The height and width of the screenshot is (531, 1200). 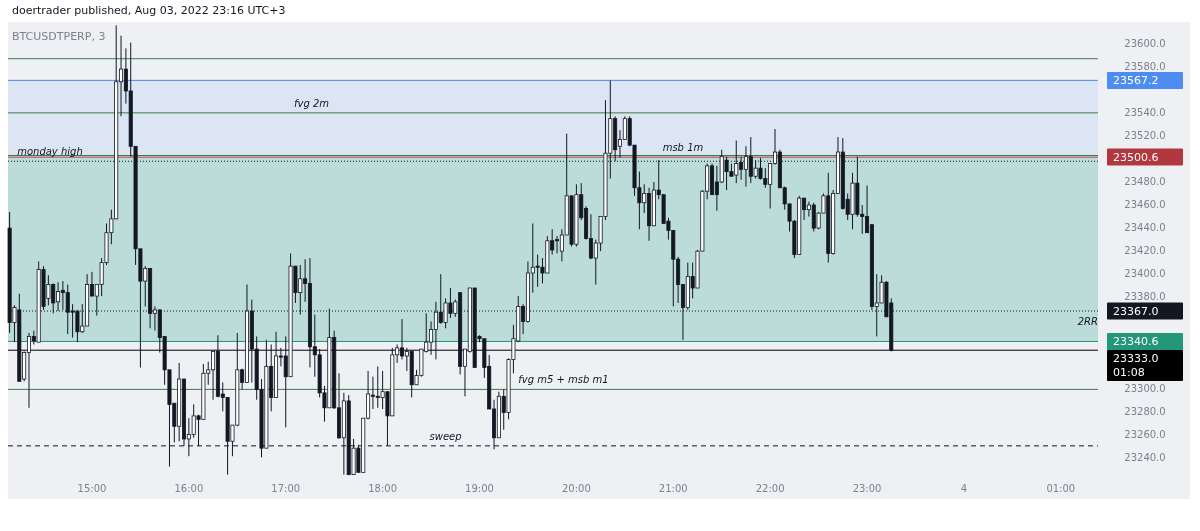 What do you see at coordinates (1145, 297) in the screenshot?
I see `y-tick-label: 23380.0` at bounding box center [1145, 297].